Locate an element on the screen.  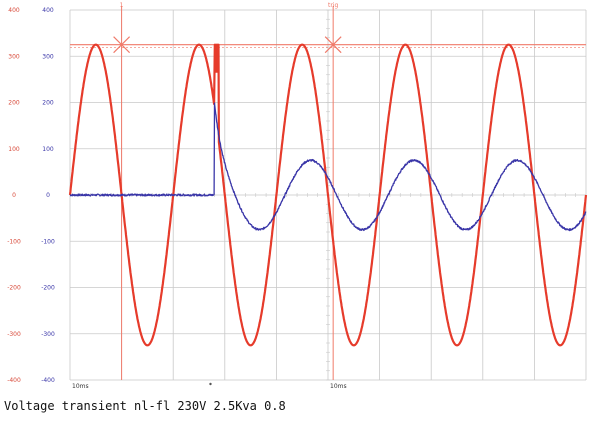
current-tick-label: -400 is located at coordinates (48, 380).